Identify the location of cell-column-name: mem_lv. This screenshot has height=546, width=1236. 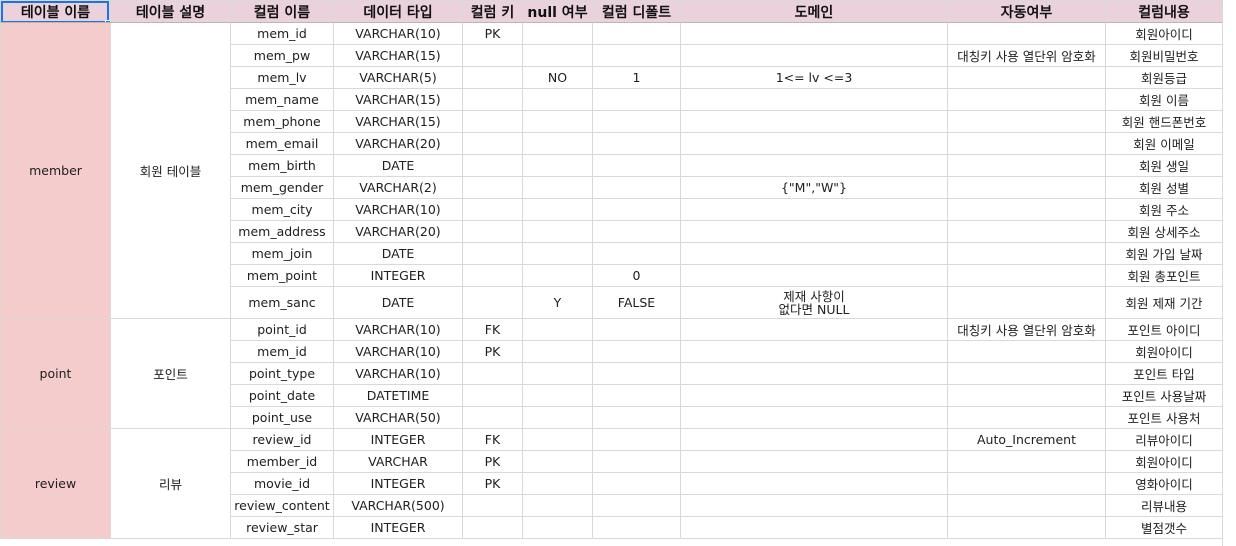
(282, 77).